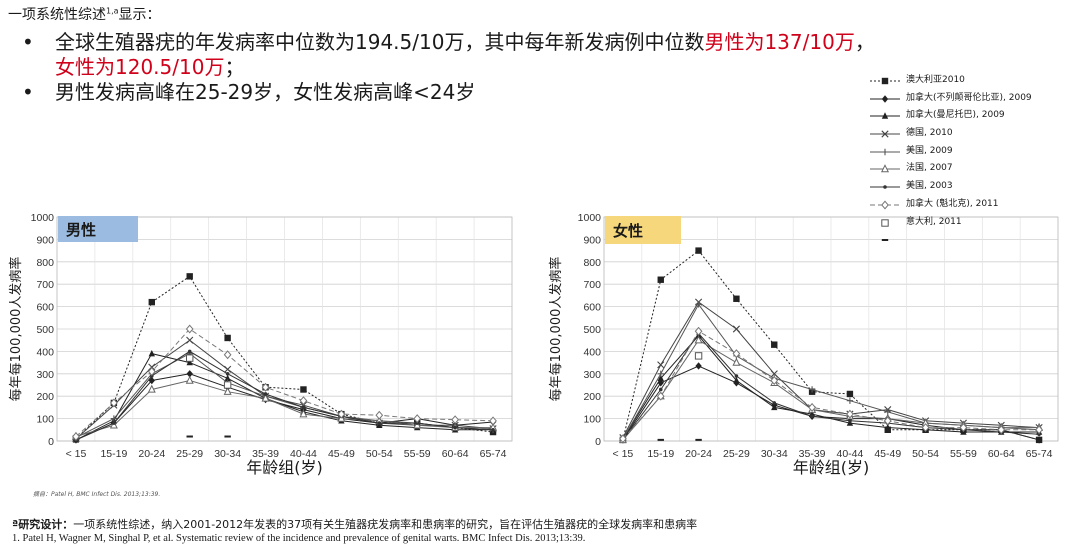 The height and width of the screenshot is (553, 1080). I want to click on legend-item: 加拿大(曼尼托巴), 2009, so click(966, 116).